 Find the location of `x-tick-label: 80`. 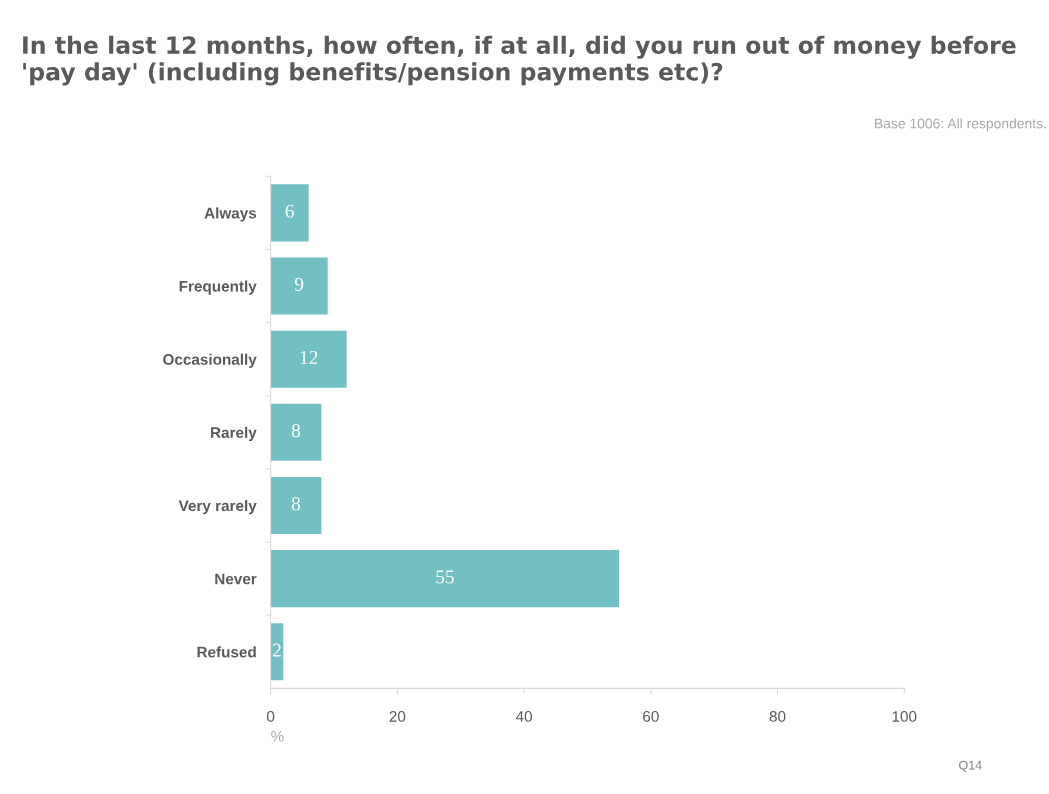

x-tick-label: 80 is located at coordinates (777, 716).